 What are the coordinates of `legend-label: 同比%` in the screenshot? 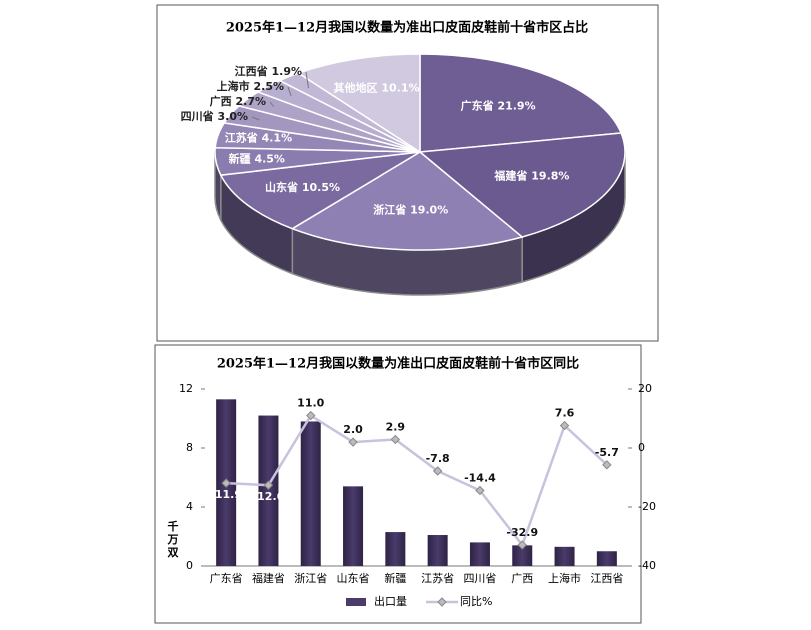 It's located at (476, 601).